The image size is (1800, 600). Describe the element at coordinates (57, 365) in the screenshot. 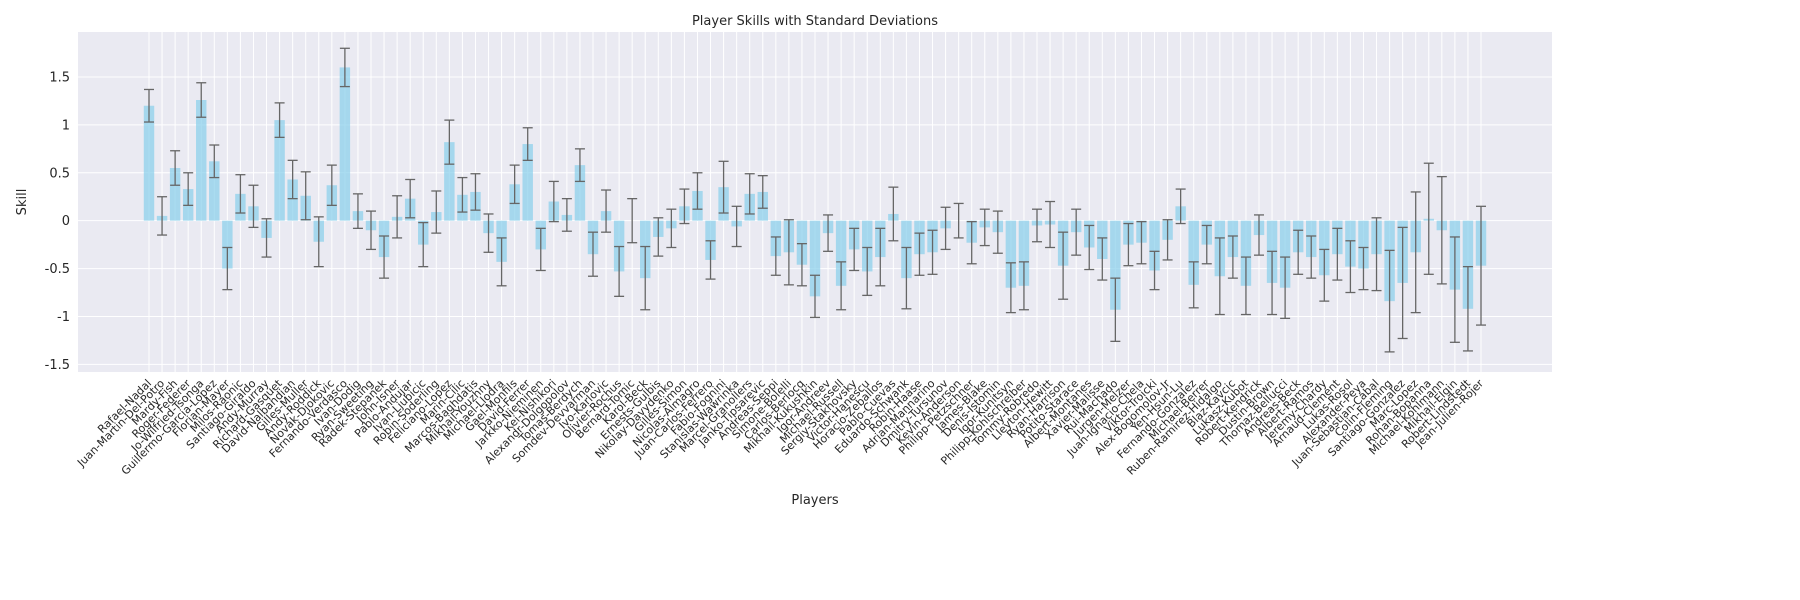

I see `y-tick-label: -1.5` at that location.